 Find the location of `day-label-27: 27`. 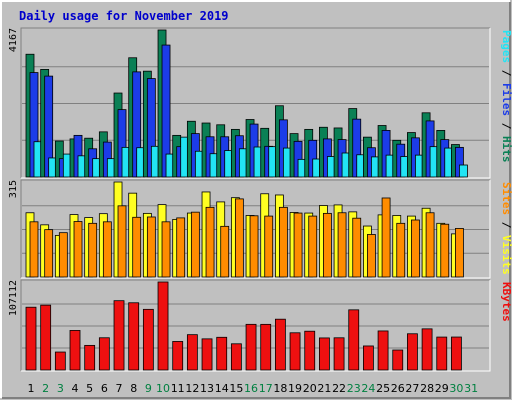

day-label-27: 27 is located at coordinates (412, 388).